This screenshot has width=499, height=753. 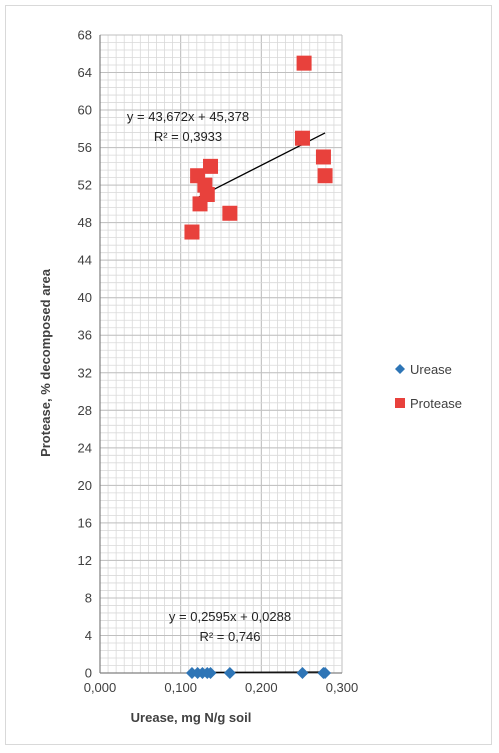 I want to click on y-axis-title: Protease, % decomposed area, so click(x=45, y=362).